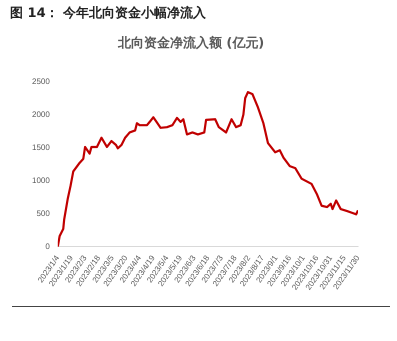 Image resolution: width=397 pixels, height=341 pixels. I want to click on y-tick-label: 500, so click(43, 213).